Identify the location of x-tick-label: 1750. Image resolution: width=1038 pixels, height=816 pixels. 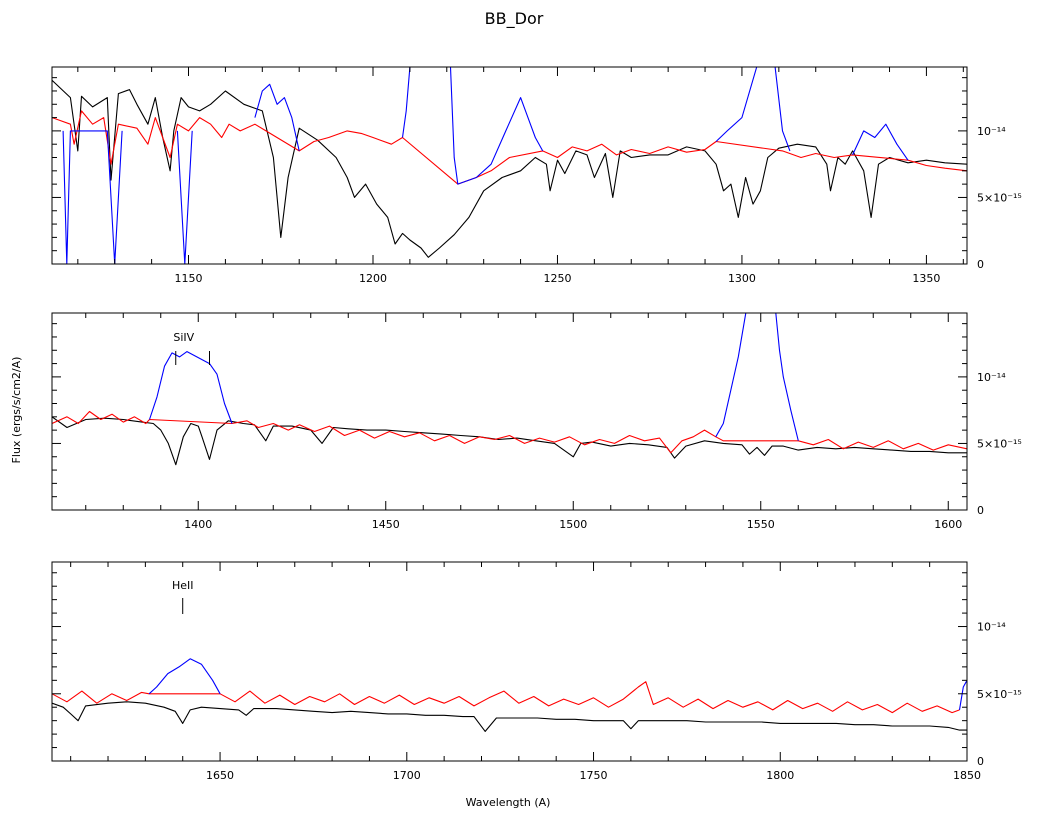
(594, 775).